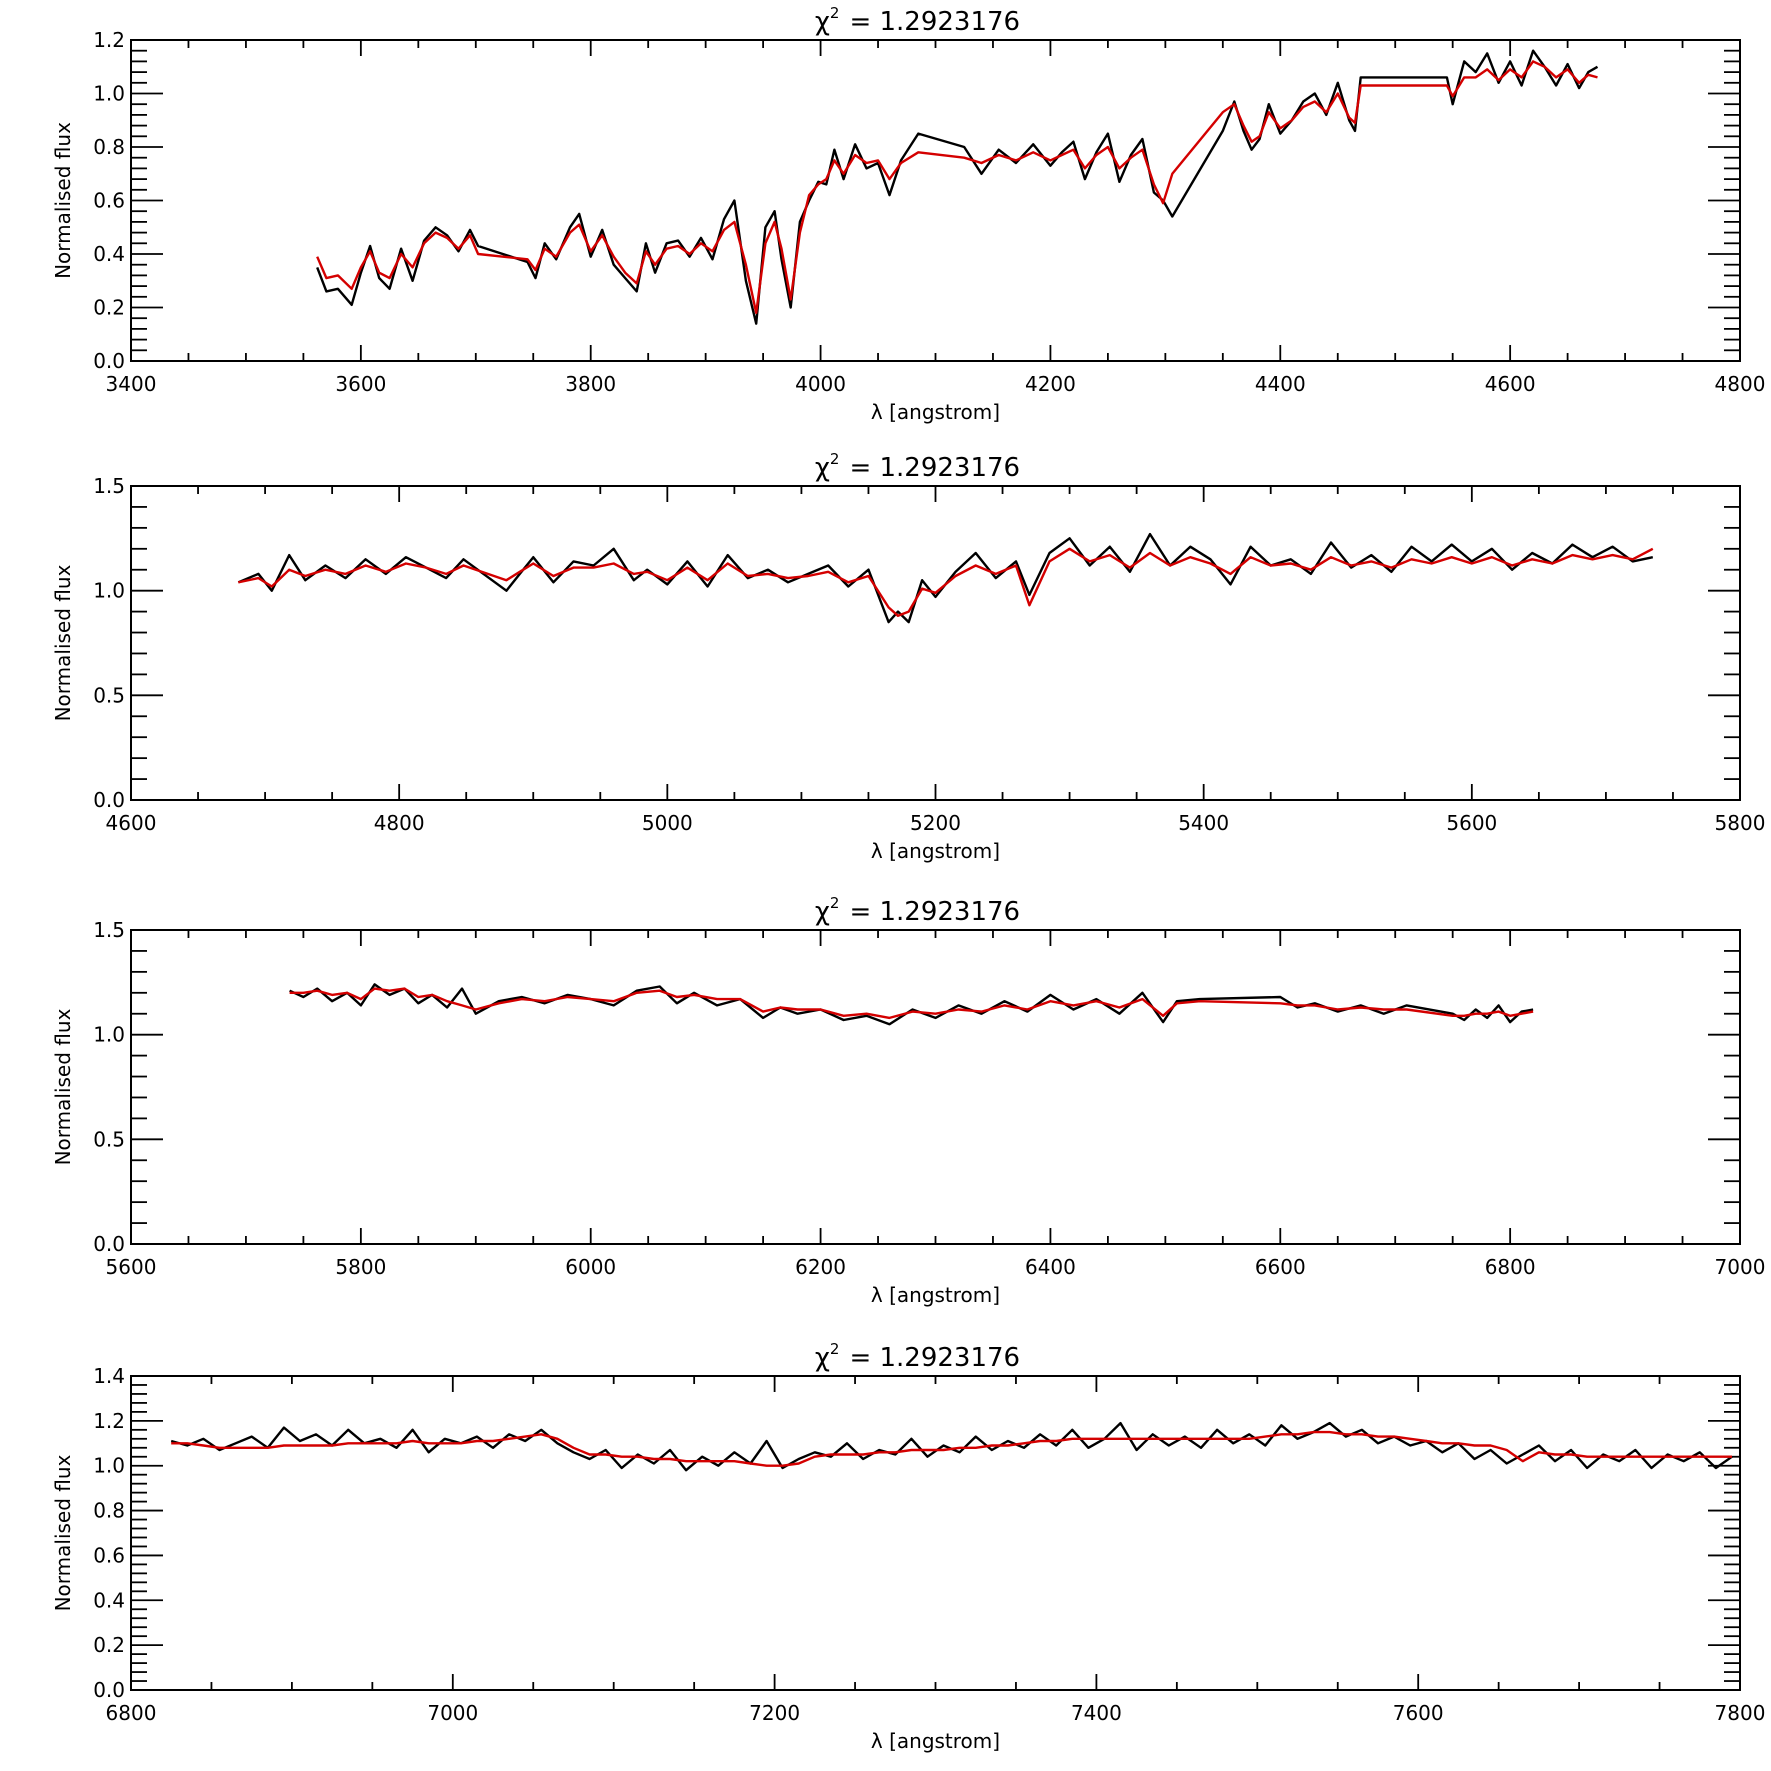 The height and width of the screenshot is (1771, 1771). What do you see at coordinates (774, 1713) in the screenshot?
I see `x-tick-label: 7200` at bounding box center [774, 1713].